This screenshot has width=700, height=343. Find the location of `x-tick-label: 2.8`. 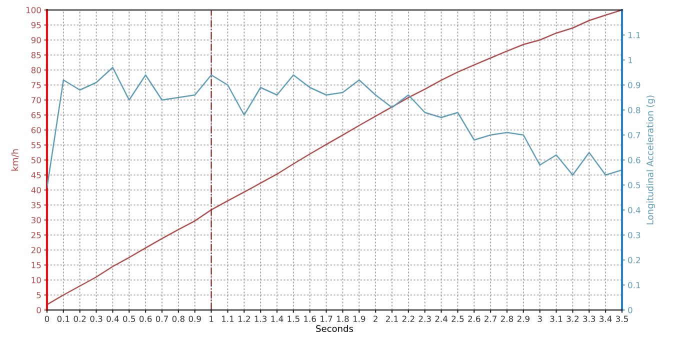

x-tick-label: 2.8 is located at coordinates (507, 319).